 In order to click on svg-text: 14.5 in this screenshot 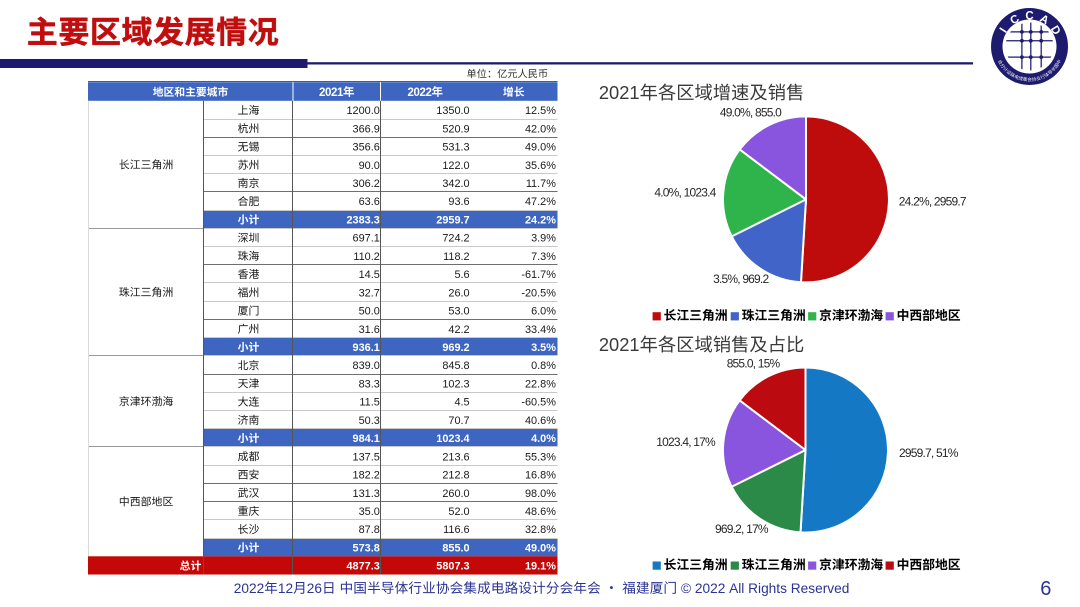, I will do `click(369, 275)`.